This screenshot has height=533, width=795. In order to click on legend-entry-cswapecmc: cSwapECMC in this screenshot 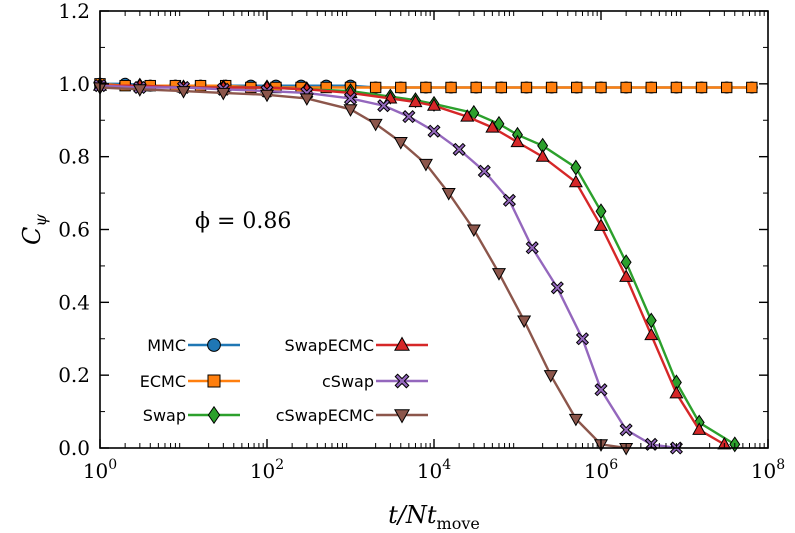, I will do `click(352, 415)`.